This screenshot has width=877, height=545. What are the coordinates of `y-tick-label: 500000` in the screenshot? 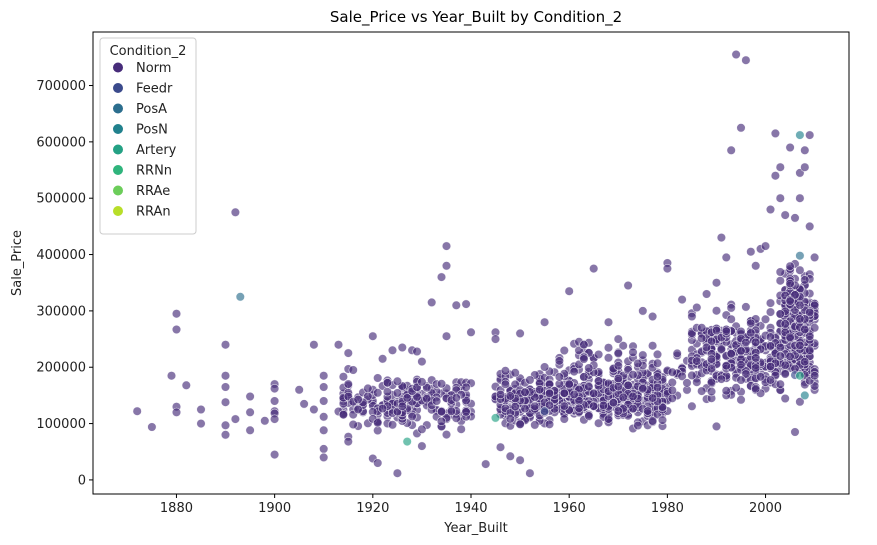 It's located at (61, 199).